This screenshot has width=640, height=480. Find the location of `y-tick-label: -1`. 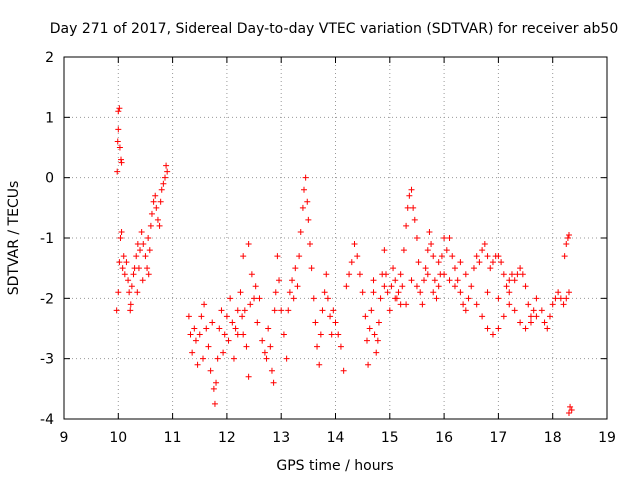

y-tick-label: -1 is located at coordinates (47, 239).